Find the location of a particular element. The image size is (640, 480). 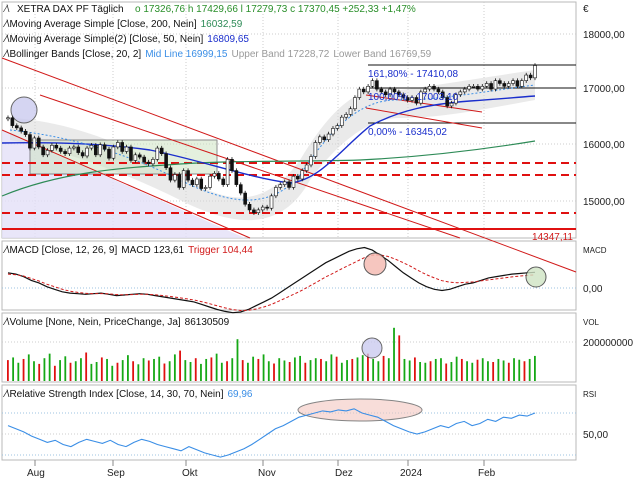

xtick-feb: Feb is located at coordinates (487, 473).